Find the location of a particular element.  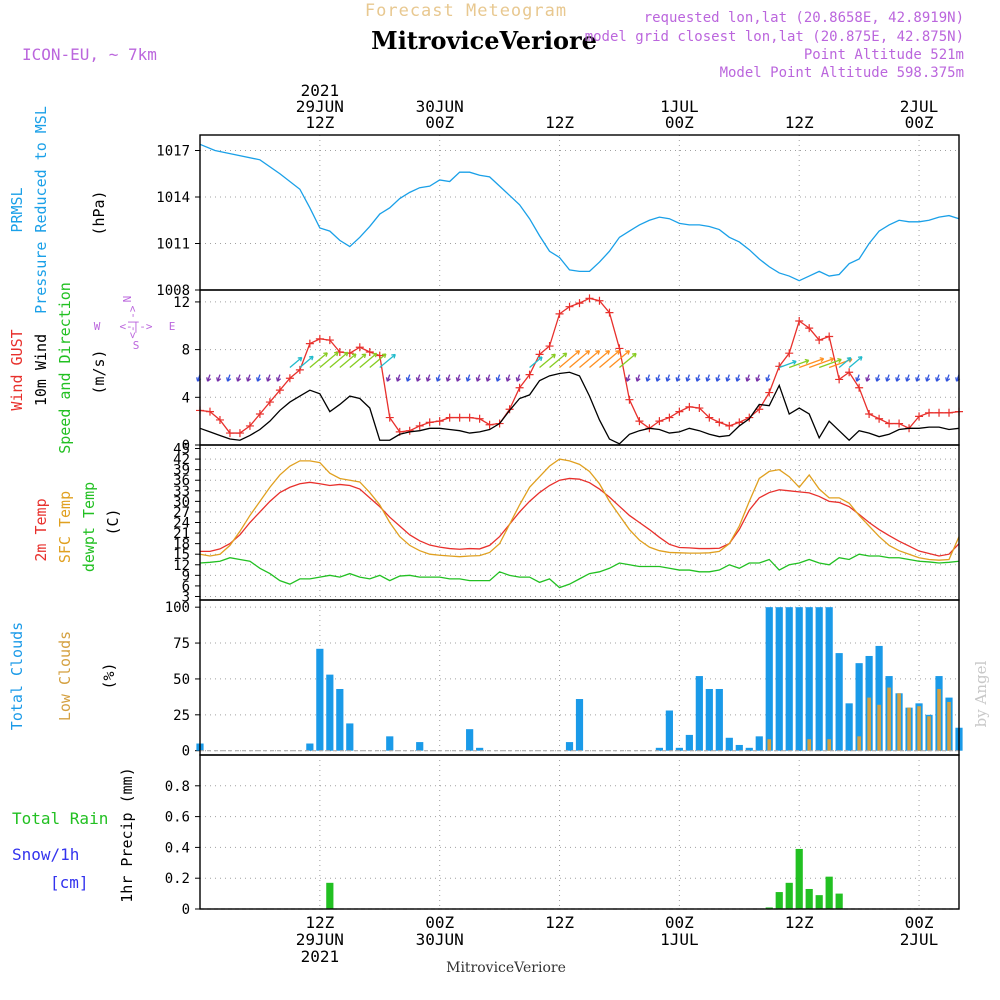

precip-ytick-label: 0.4 is located at coordinates (177, 848).